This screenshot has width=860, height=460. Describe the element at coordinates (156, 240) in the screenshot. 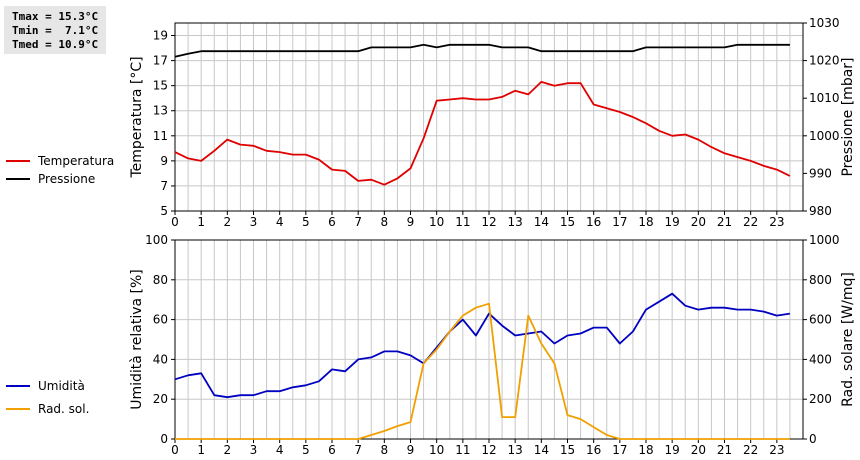

I see `y-tick-label: 100` at that location.